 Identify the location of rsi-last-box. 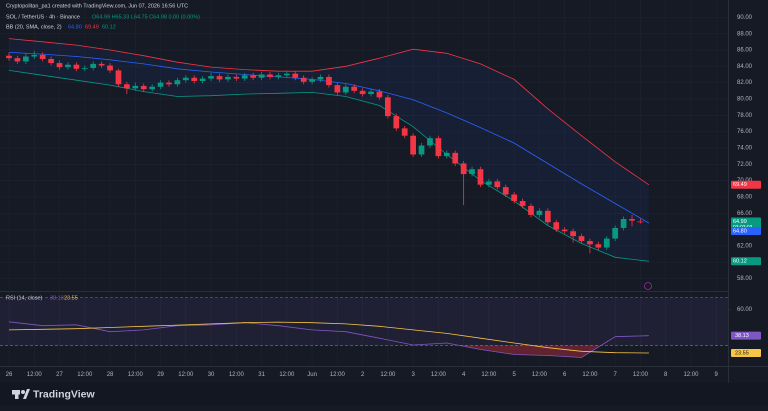
(746, 353).